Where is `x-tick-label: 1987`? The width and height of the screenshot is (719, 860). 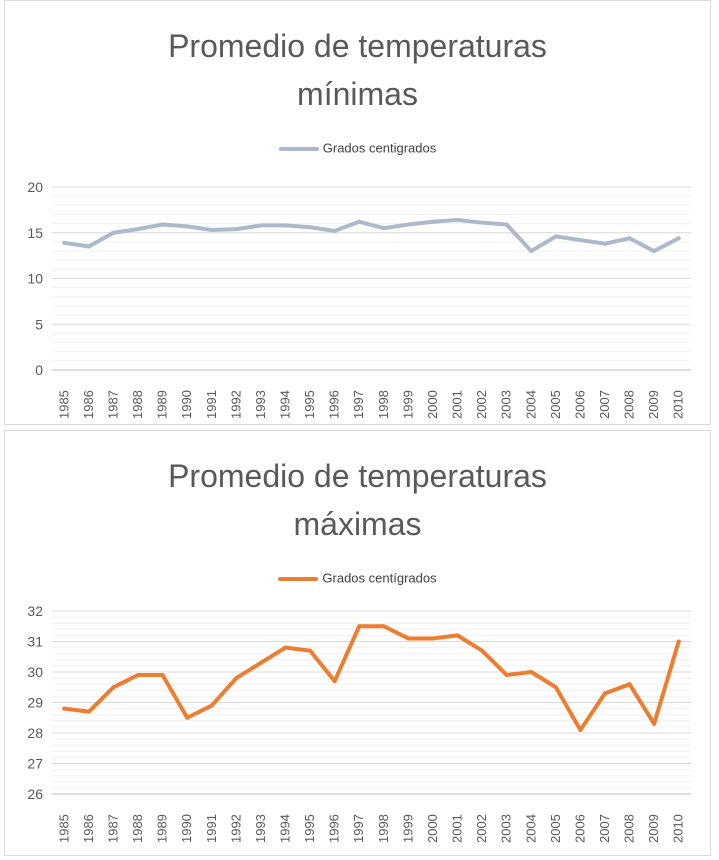 x-tick-label: 1987 is located at coordinates (112, 404).